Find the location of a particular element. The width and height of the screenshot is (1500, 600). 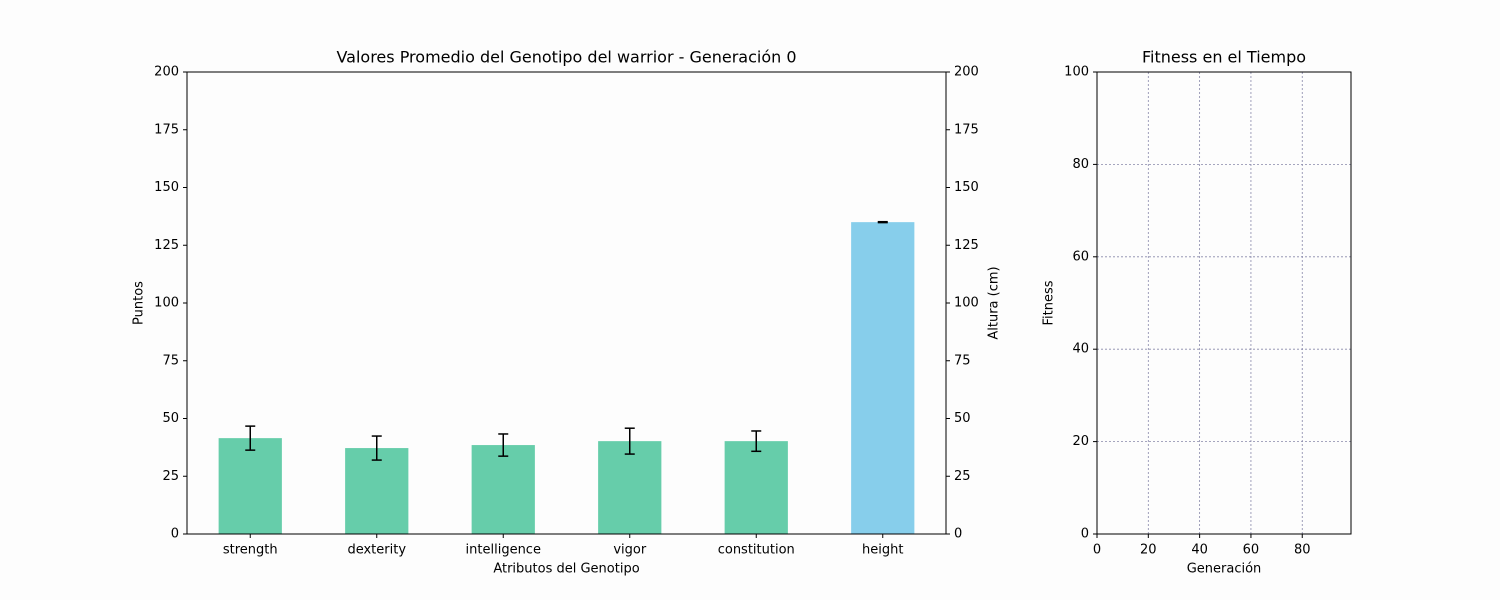

y-tick-label: 125 is located at coordinates (166, 245).